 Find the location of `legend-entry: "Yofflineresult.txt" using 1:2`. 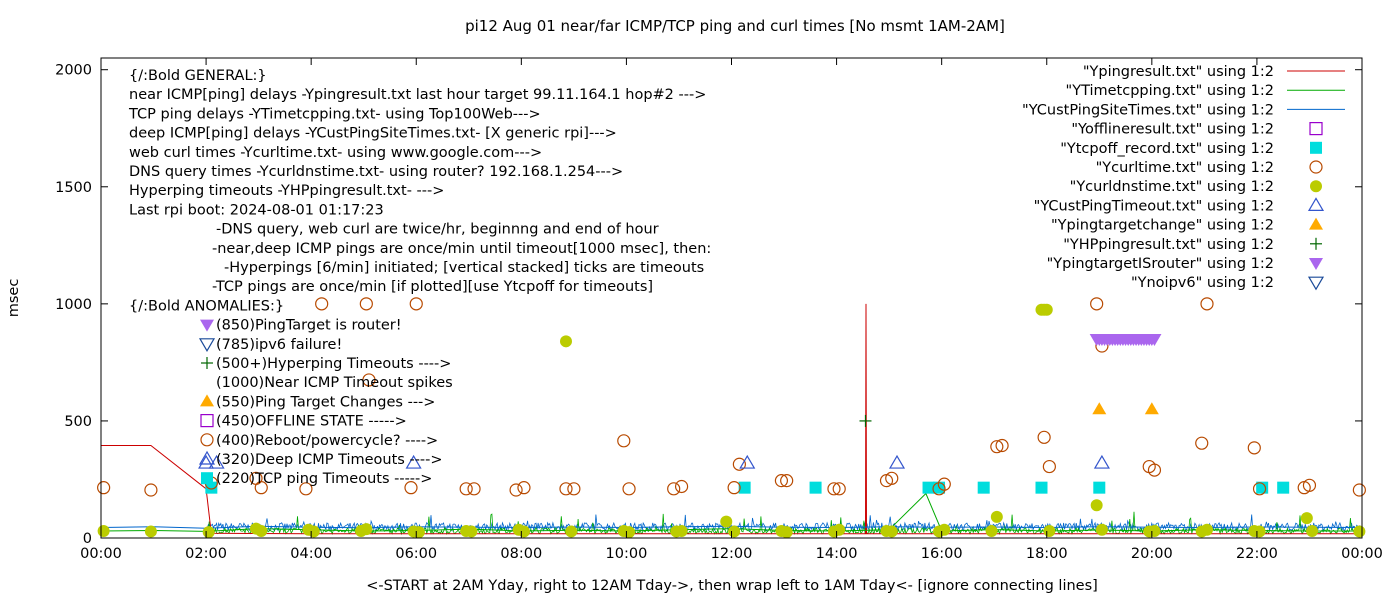

legend-entry: "Yofflineresult.txt" using 1:2 is located at coordinates (1172, 130).